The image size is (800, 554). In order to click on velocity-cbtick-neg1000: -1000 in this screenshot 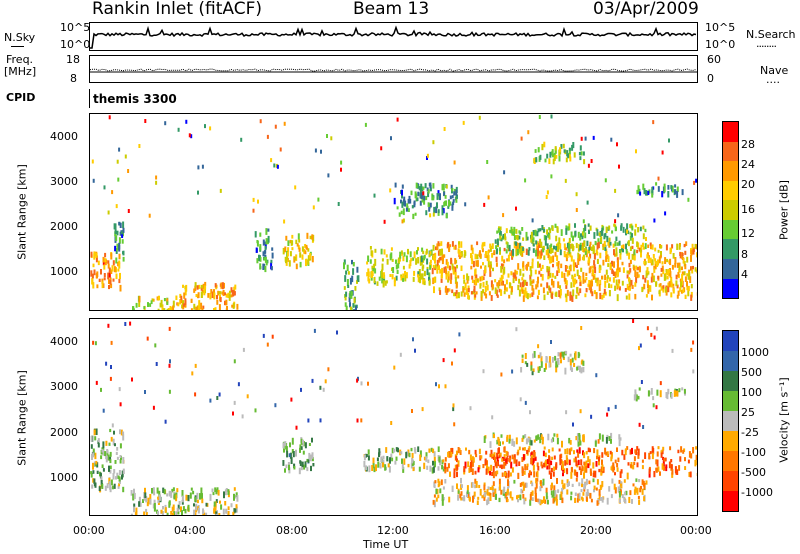, I will do `click(757, 492)`.